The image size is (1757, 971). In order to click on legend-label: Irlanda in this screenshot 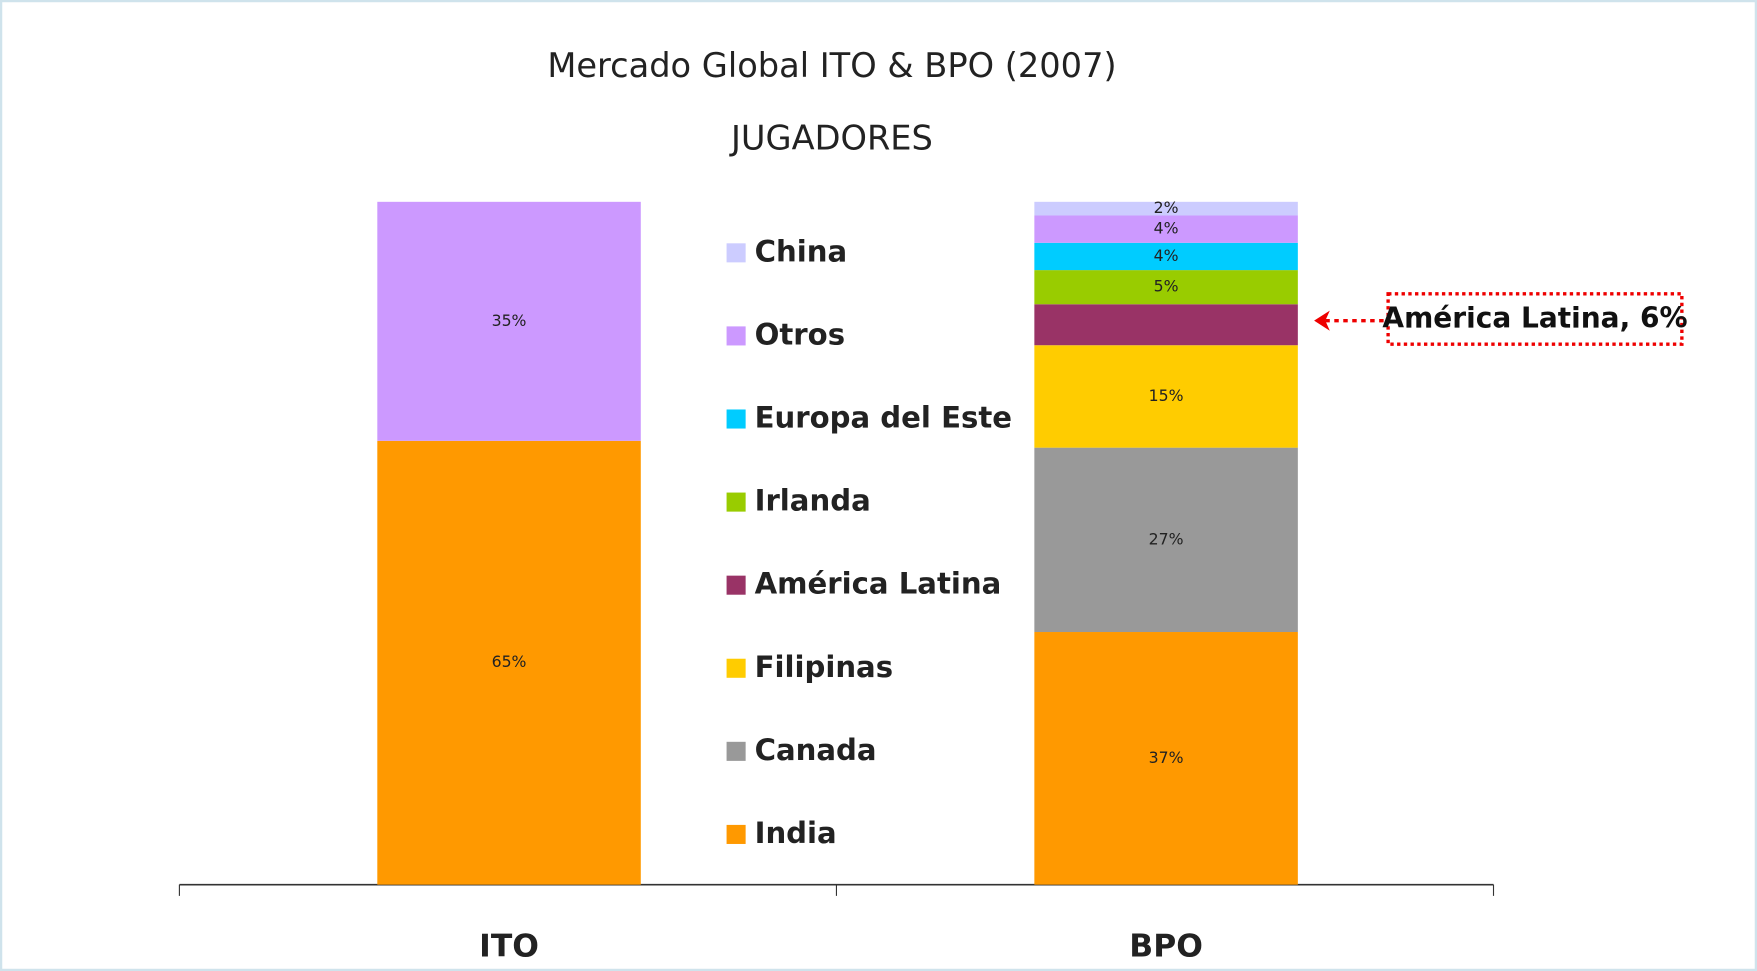, I will do `click(813, 501)`.